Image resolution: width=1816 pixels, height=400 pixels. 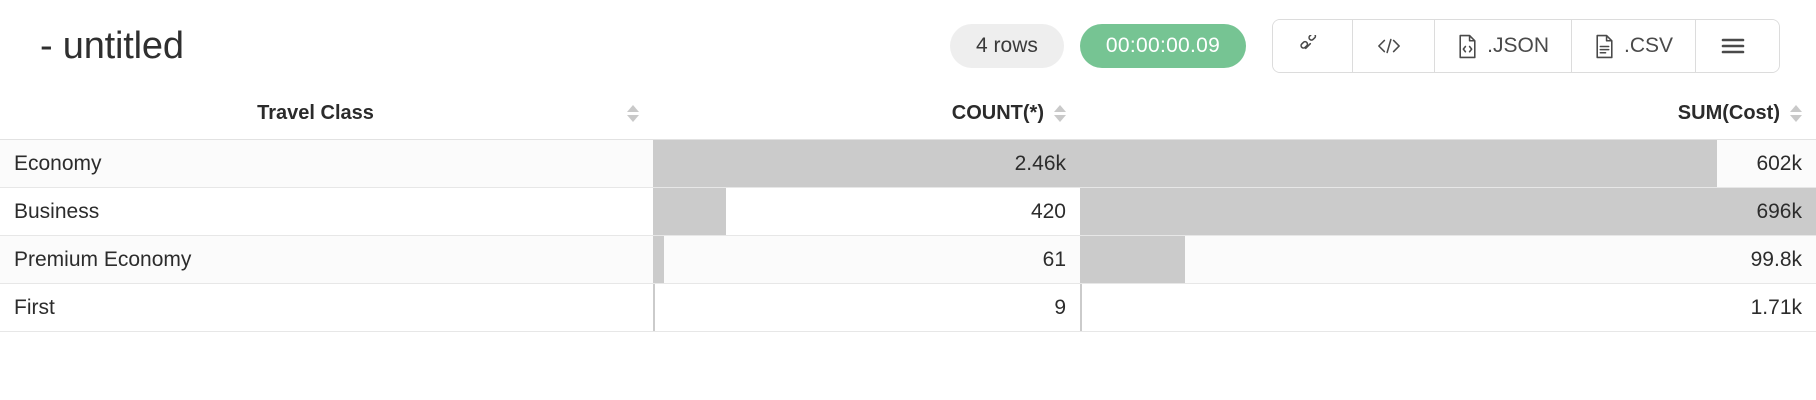 I want to click on link-button, so click(x=1313, y=46).